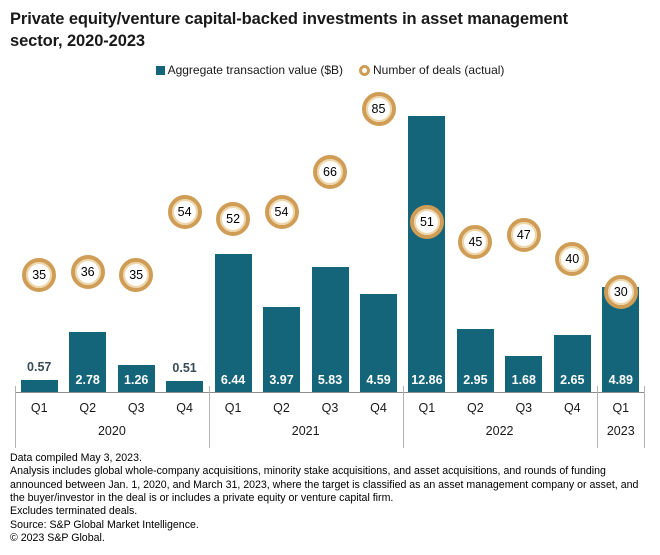 The width and height of the screenshot is (660, 555). I want to click on bar-value-label: 0.57, so click(39, 366).